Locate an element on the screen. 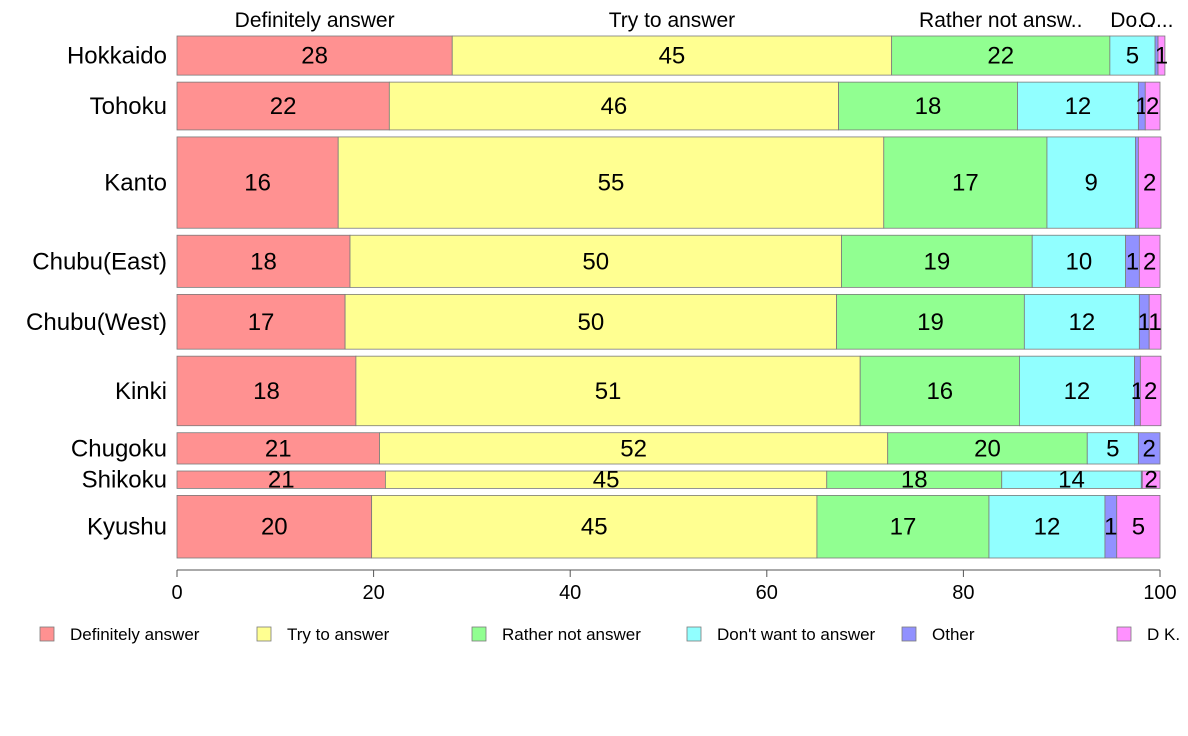  x-tick-label: 0 is located at coordinates (176, 593).